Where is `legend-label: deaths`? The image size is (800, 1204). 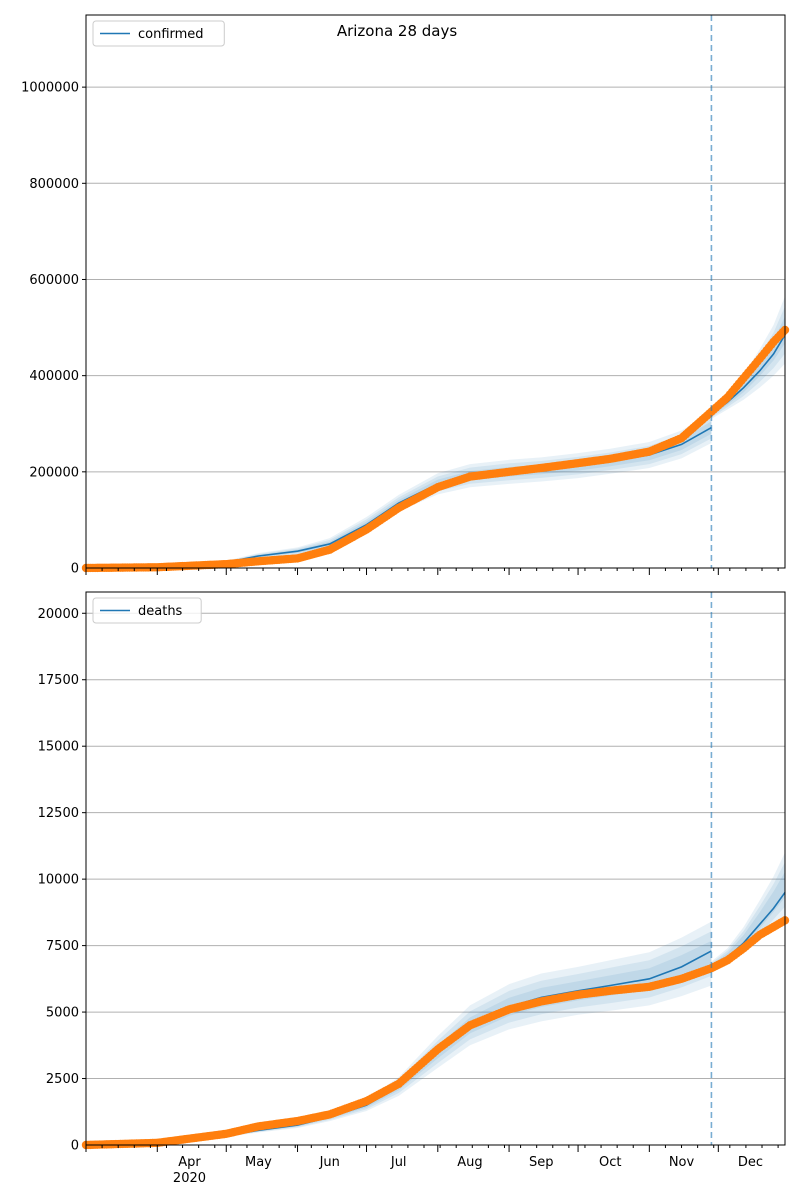 legend-label: deaths is located at coordinates (160, 611).